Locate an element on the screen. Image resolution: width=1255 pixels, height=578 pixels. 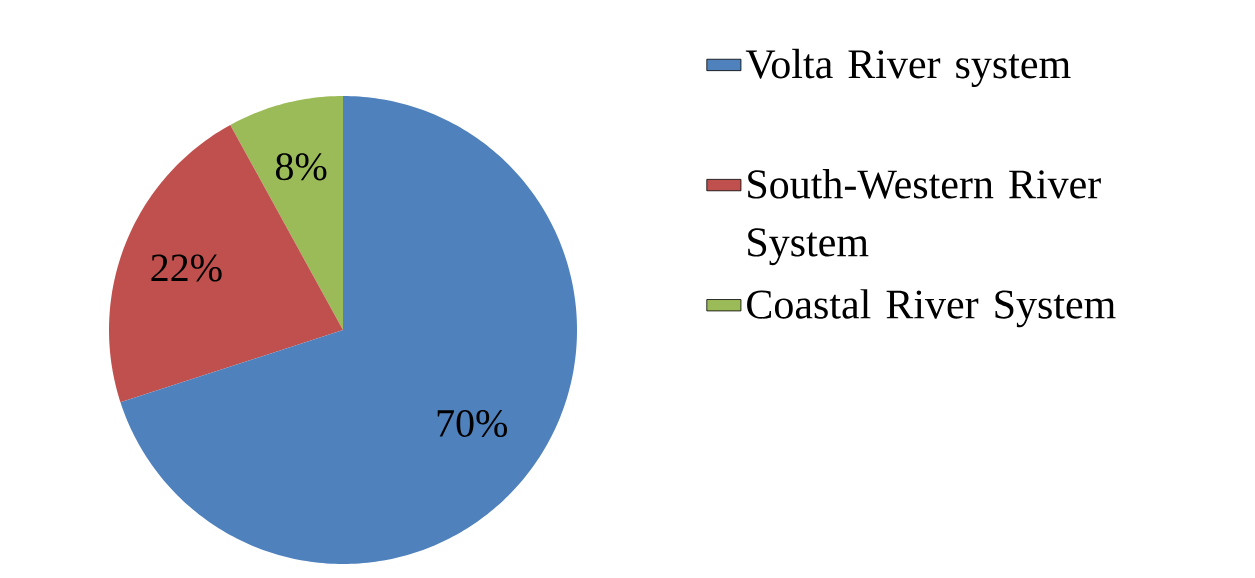
data-label: 8% is located at coordinates (301, 167).